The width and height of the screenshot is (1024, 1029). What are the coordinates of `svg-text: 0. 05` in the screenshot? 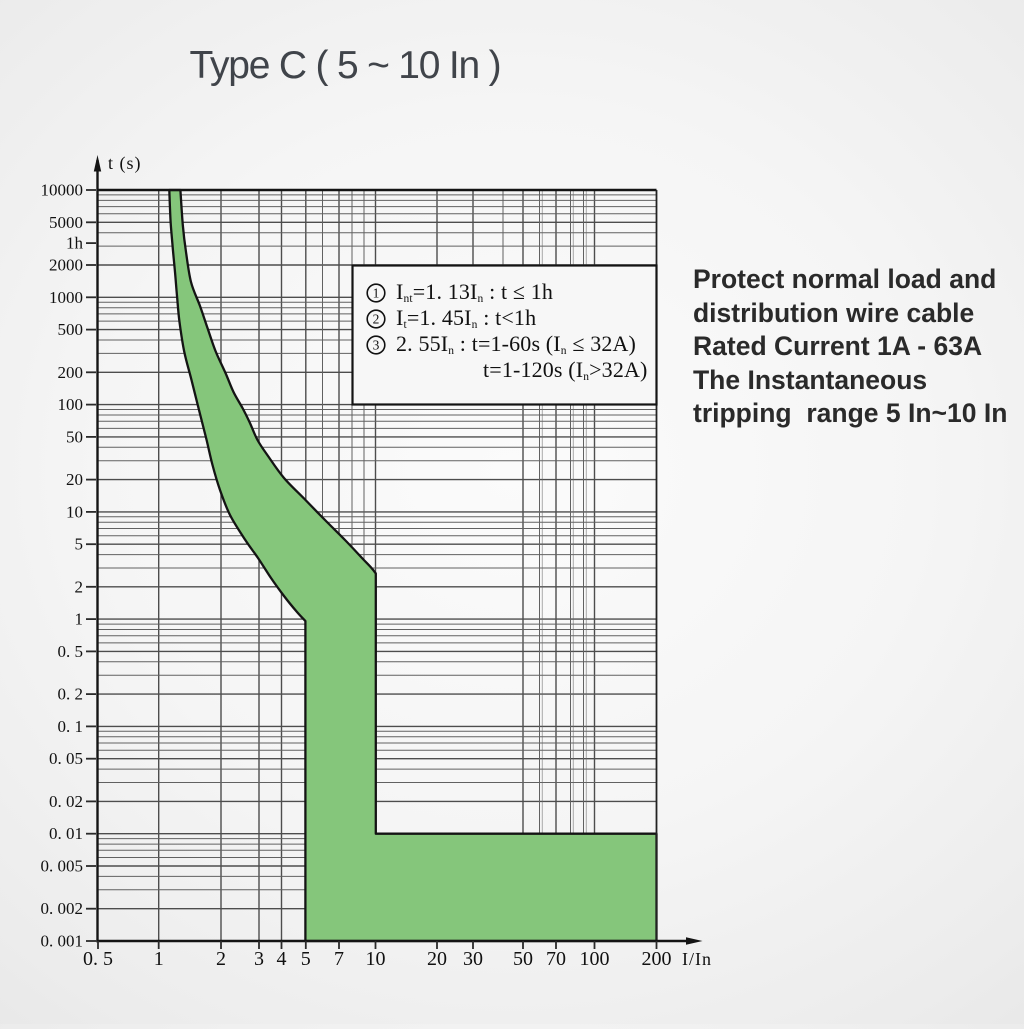 It's located at (66, 758).